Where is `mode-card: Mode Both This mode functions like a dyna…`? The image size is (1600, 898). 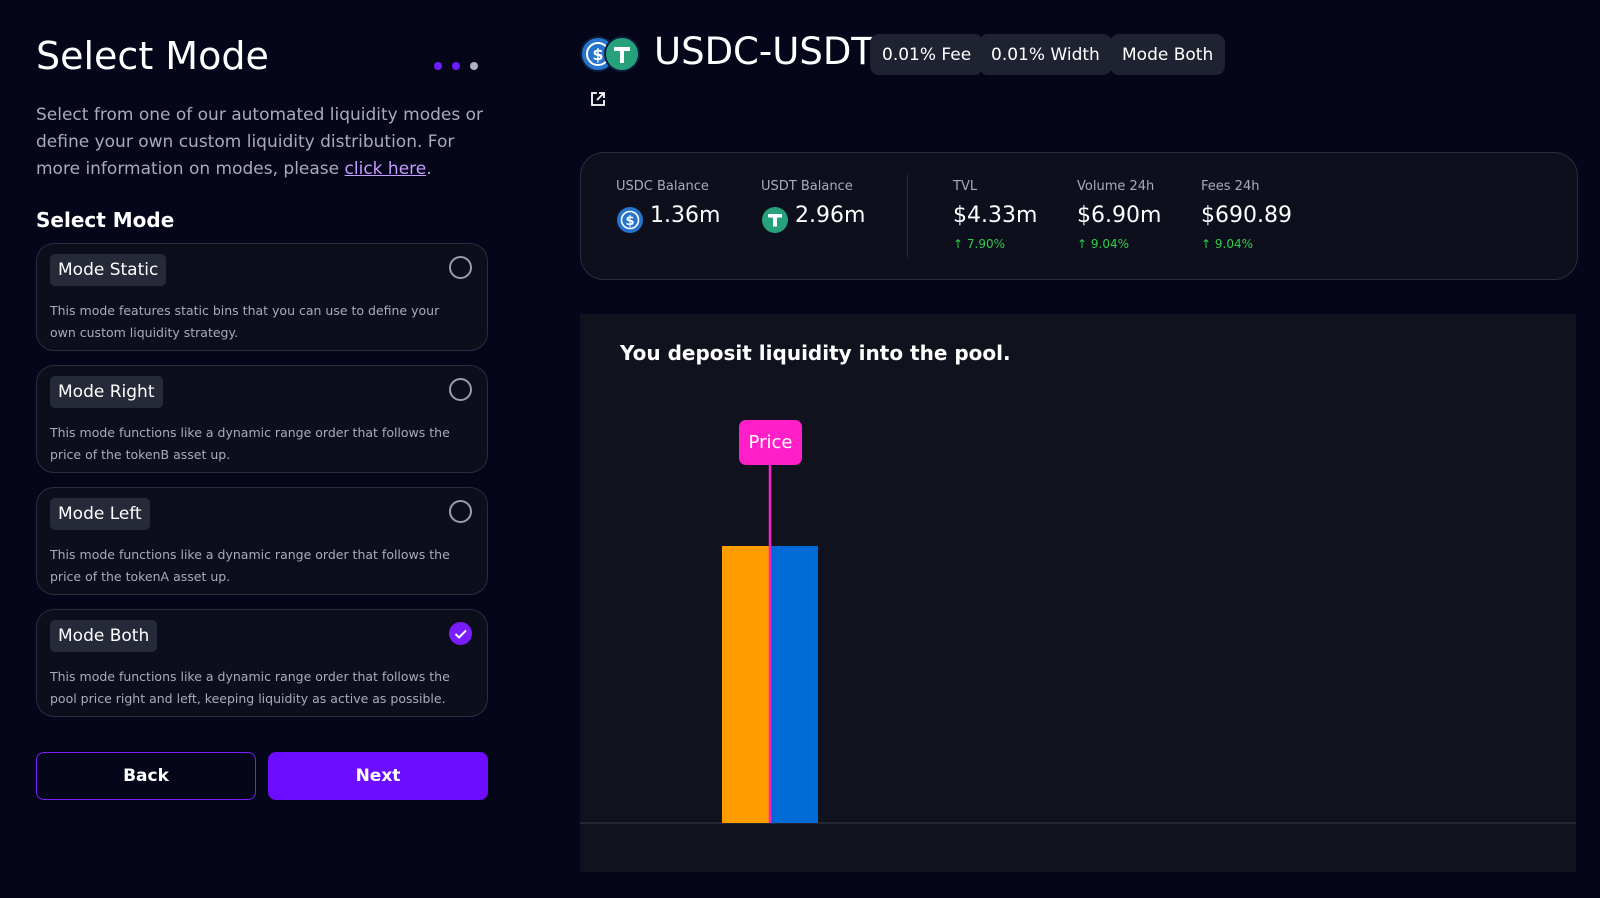 mode-card: Mode Both This mode functions like a dyna… is located at coordinates (262, 663).